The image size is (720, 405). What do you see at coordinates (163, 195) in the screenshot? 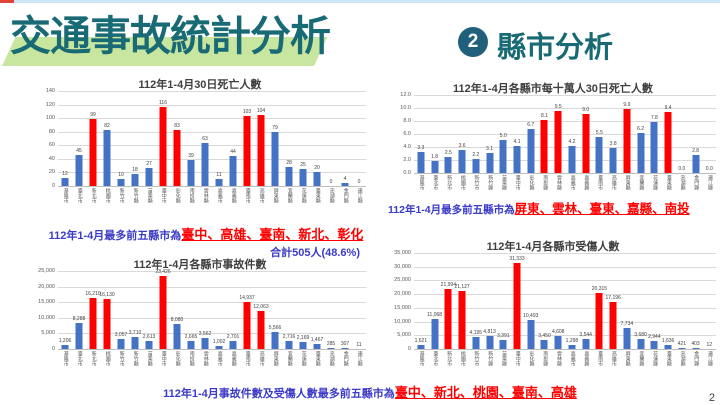
I see `x-axis-label: 臺中市` at bounding box center [163, 195].